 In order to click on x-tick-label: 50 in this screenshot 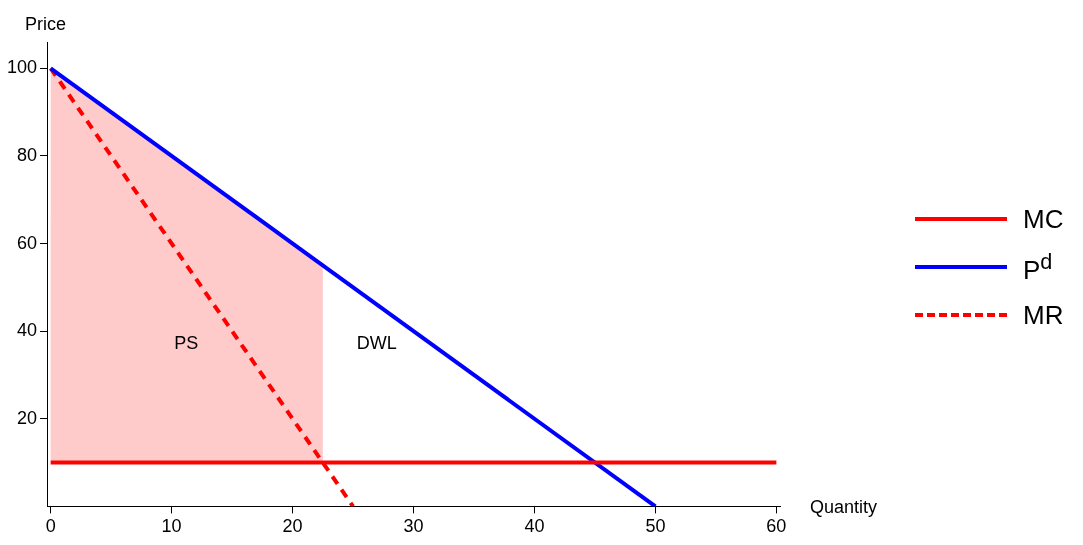, I will do `click(655, 526)`.